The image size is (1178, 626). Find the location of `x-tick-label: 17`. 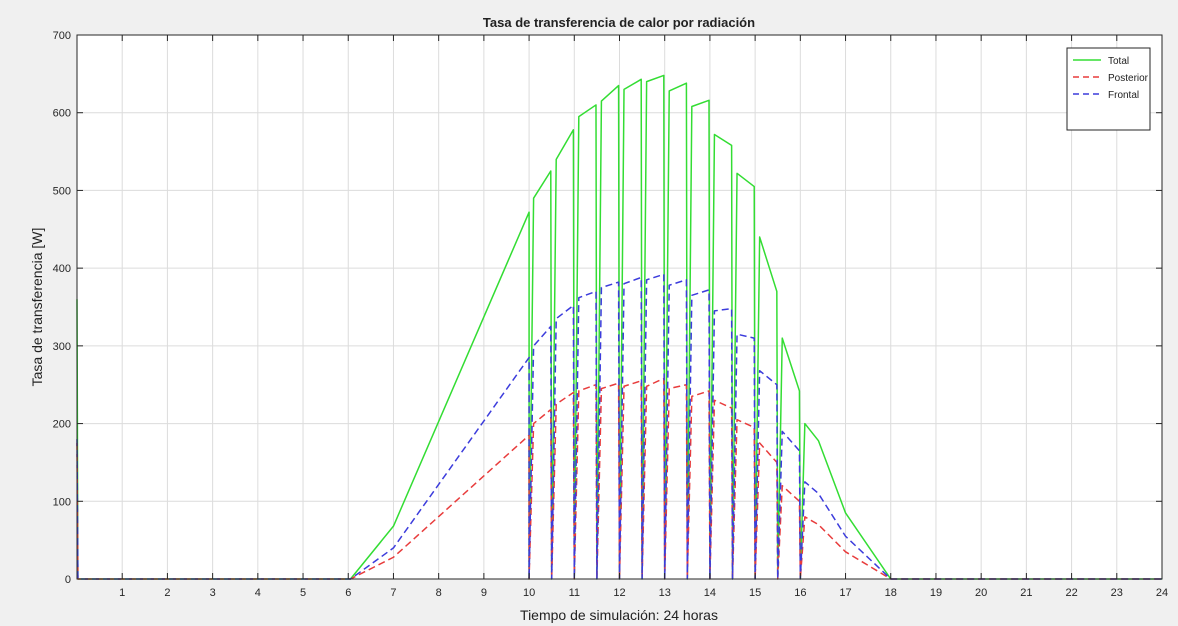

x-tick-label: 17 is located at coordinates (845, 593).